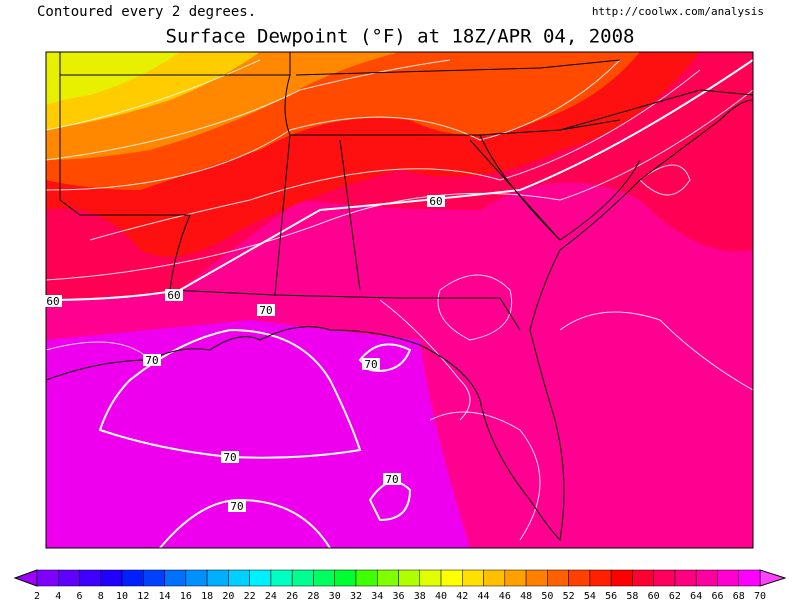  I want to click on legend-label: 14, so click(165, 595).